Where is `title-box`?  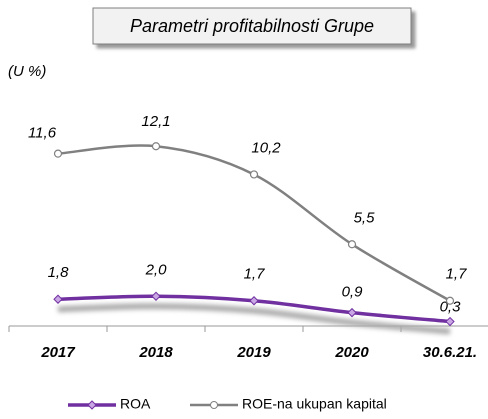 title-box is located at coordinates (252, 26).